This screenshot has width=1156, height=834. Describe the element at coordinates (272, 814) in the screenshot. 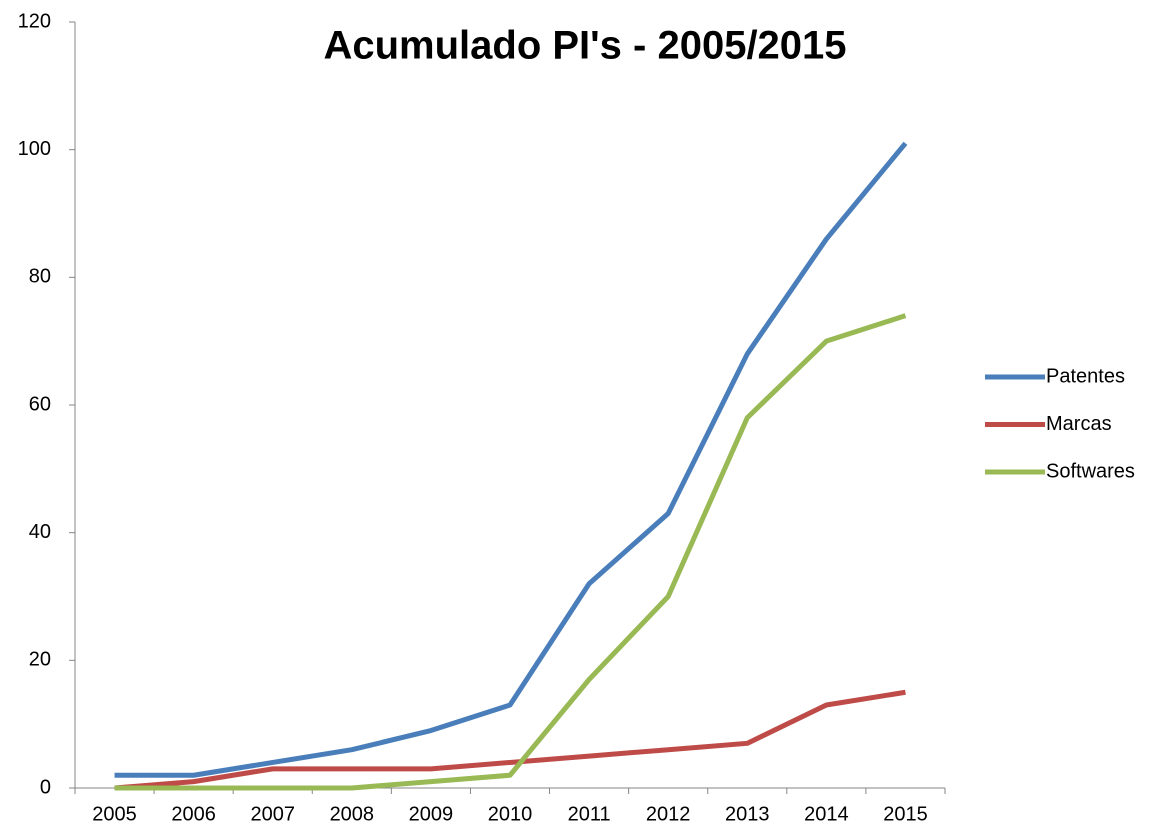

I see `x-tick-label: 2007` at that location.